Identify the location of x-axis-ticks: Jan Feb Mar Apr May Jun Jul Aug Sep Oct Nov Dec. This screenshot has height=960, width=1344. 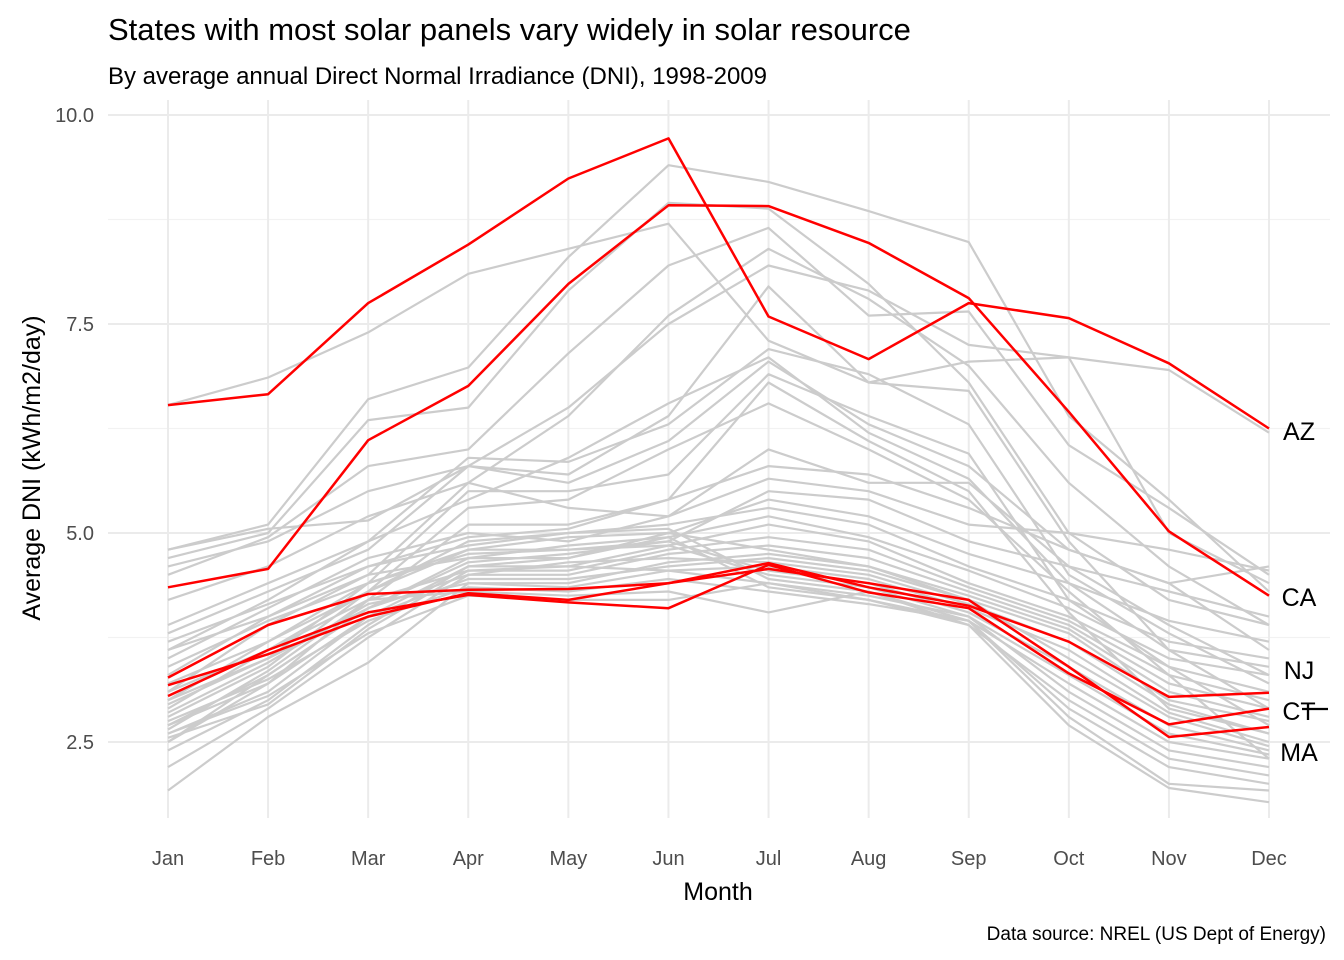
(719, 859).